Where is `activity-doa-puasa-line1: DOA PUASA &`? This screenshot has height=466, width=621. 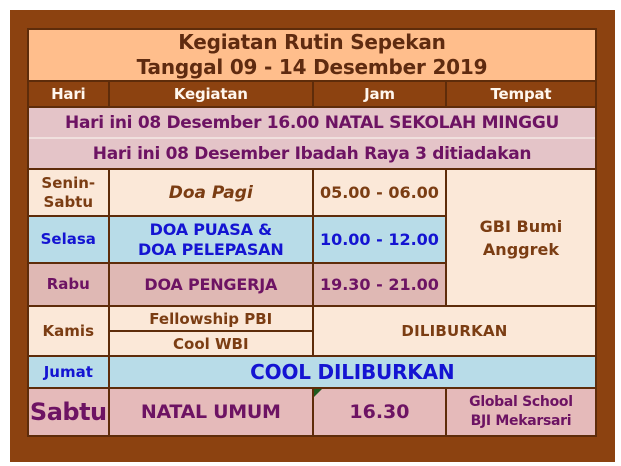 activity-doa-puasa-line1: DOA PUASA & is located at coordinates (210, 229).